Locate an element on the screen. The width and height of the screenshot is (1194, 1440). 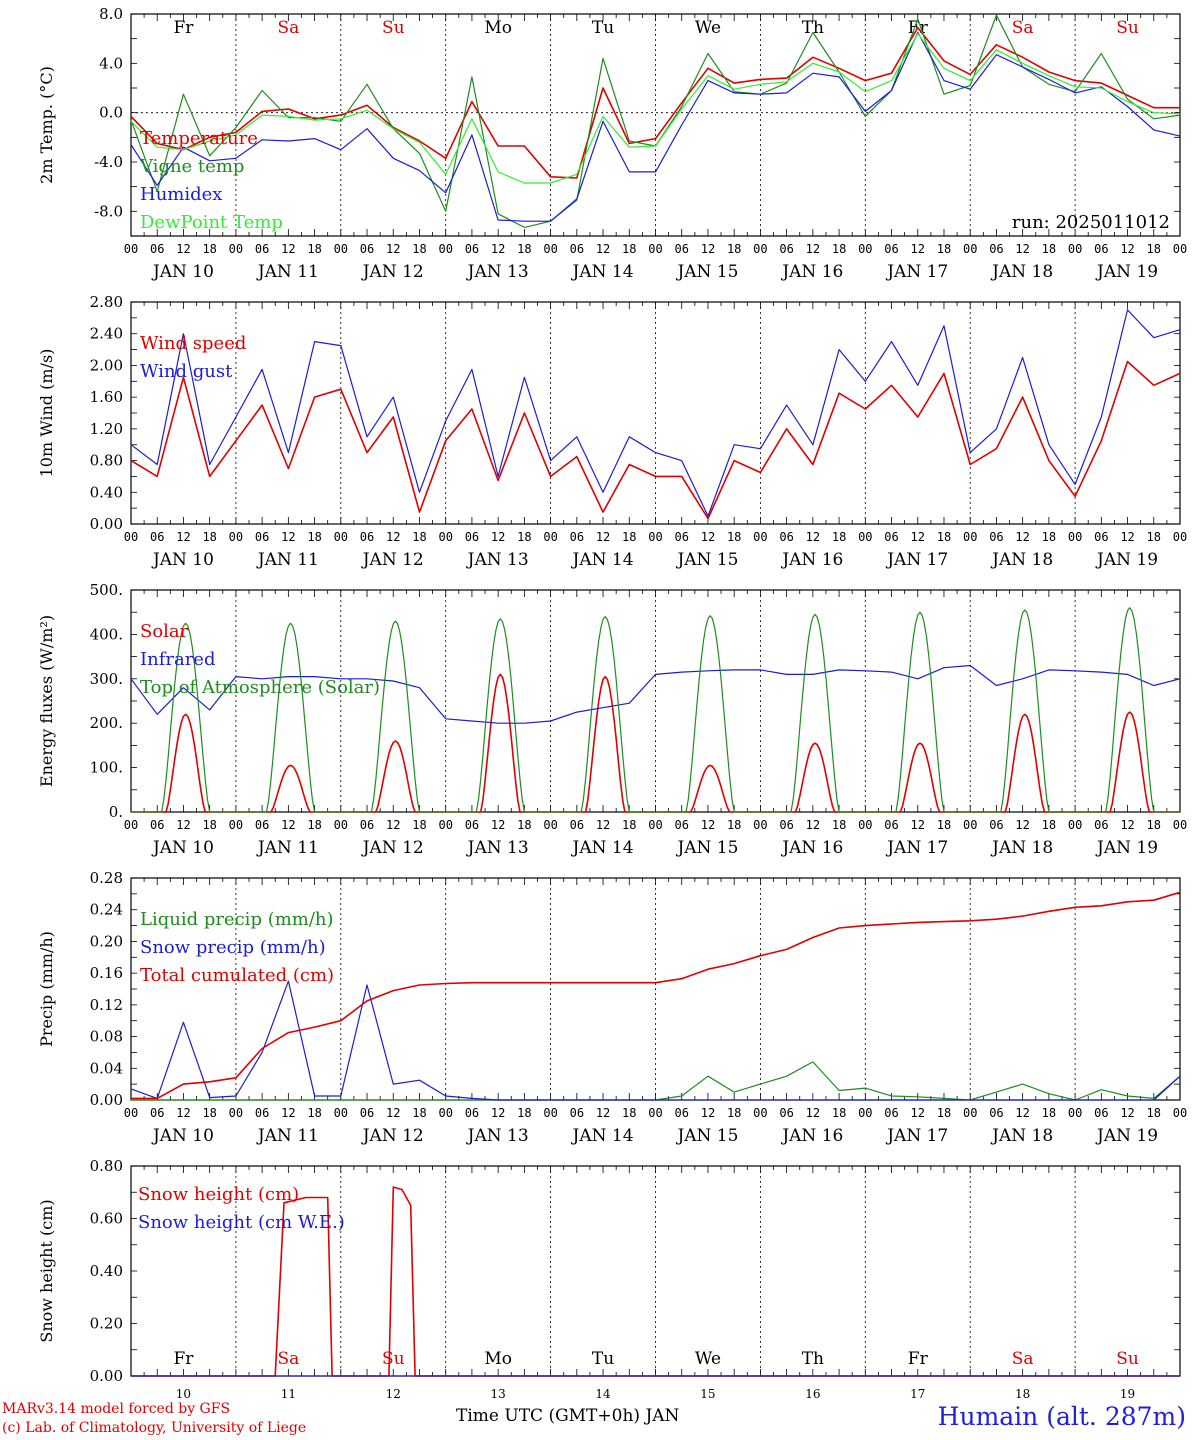
date-label: 13 is located at coordinates (498, 1394).